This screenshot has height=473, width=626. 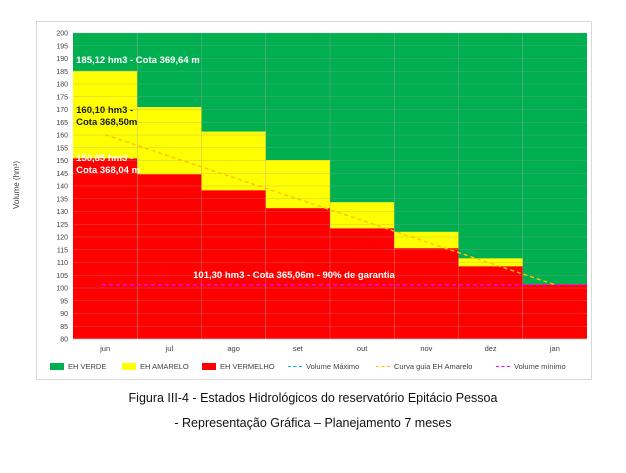 I want to click on bar-red-set, so click(x=297, y=273).